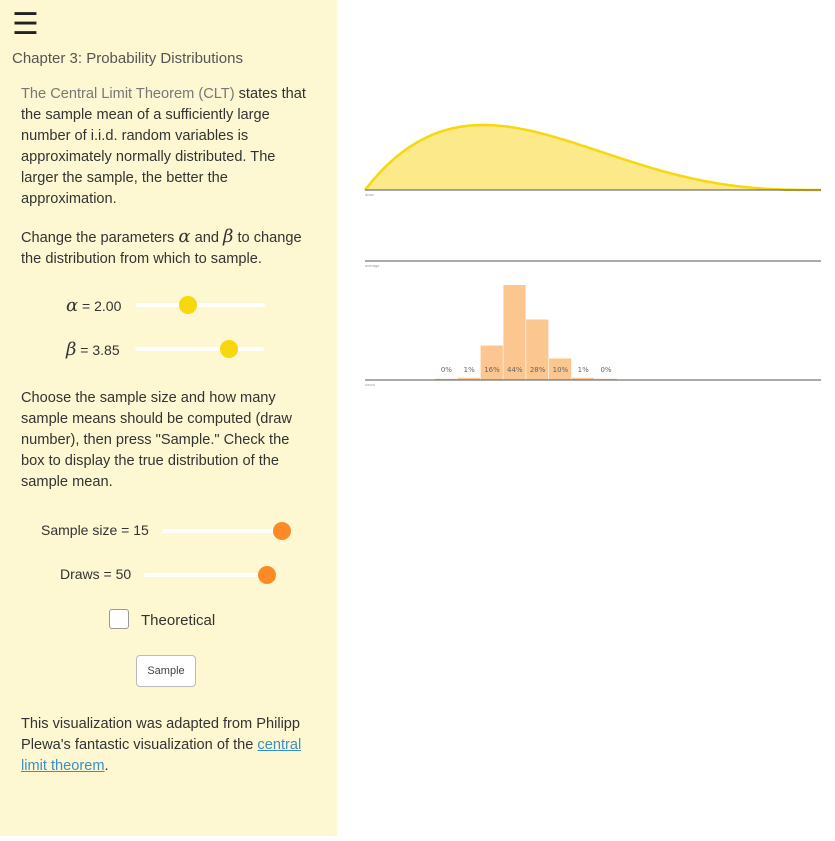 This screenshot has width=835, height=841. I want to click on sample-size-slider-track, so click(226, 531).